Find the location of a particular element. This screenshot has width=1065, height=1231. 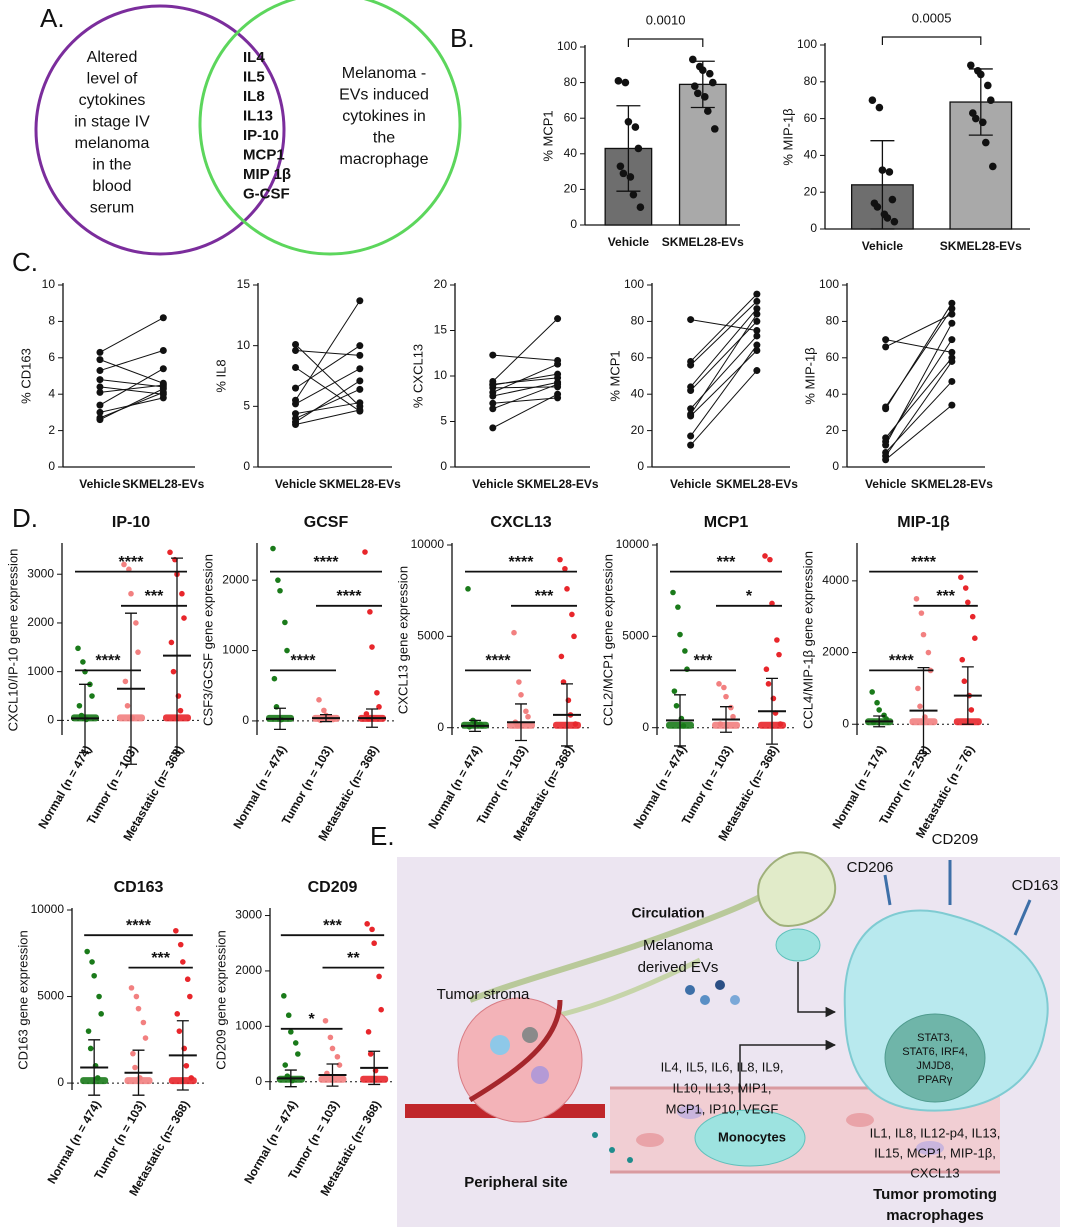

node-monocyte is located at coordinates (798, 945).